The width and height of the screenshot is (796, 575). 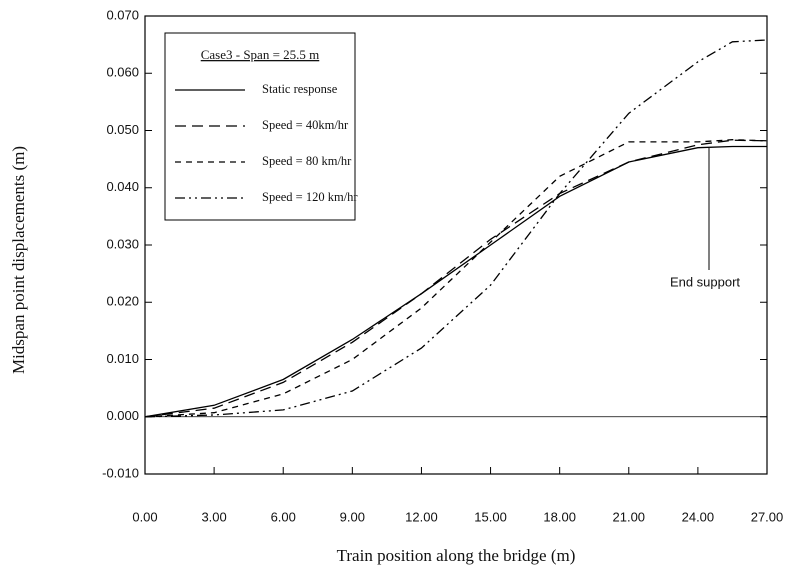 What do you see at coordinates (122, 243) in the screenshot?
I see `y-tick-label: 0.030` at bounding box center [122, 243].